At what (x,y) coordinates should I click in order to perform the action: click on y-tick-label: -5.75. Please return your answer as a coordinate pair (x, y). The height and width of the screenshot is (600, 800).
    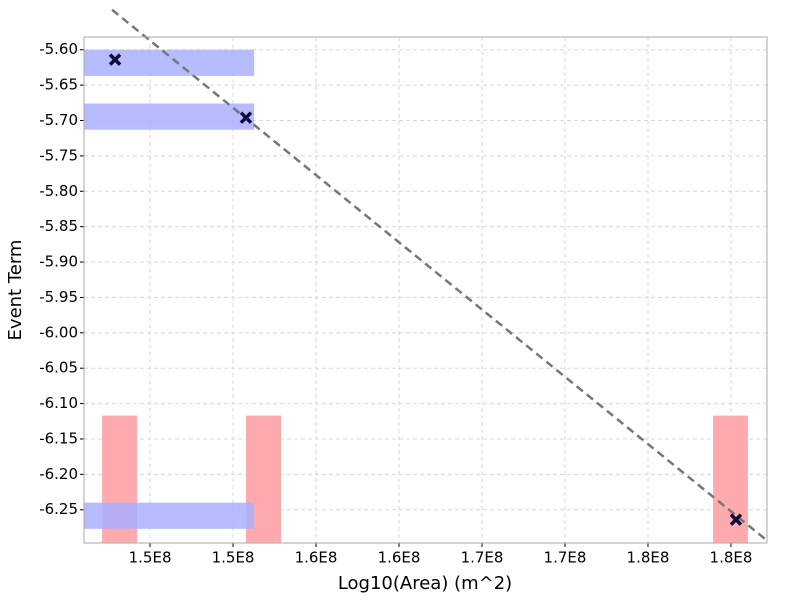
    Looking at the image, I should click on (58, 155).